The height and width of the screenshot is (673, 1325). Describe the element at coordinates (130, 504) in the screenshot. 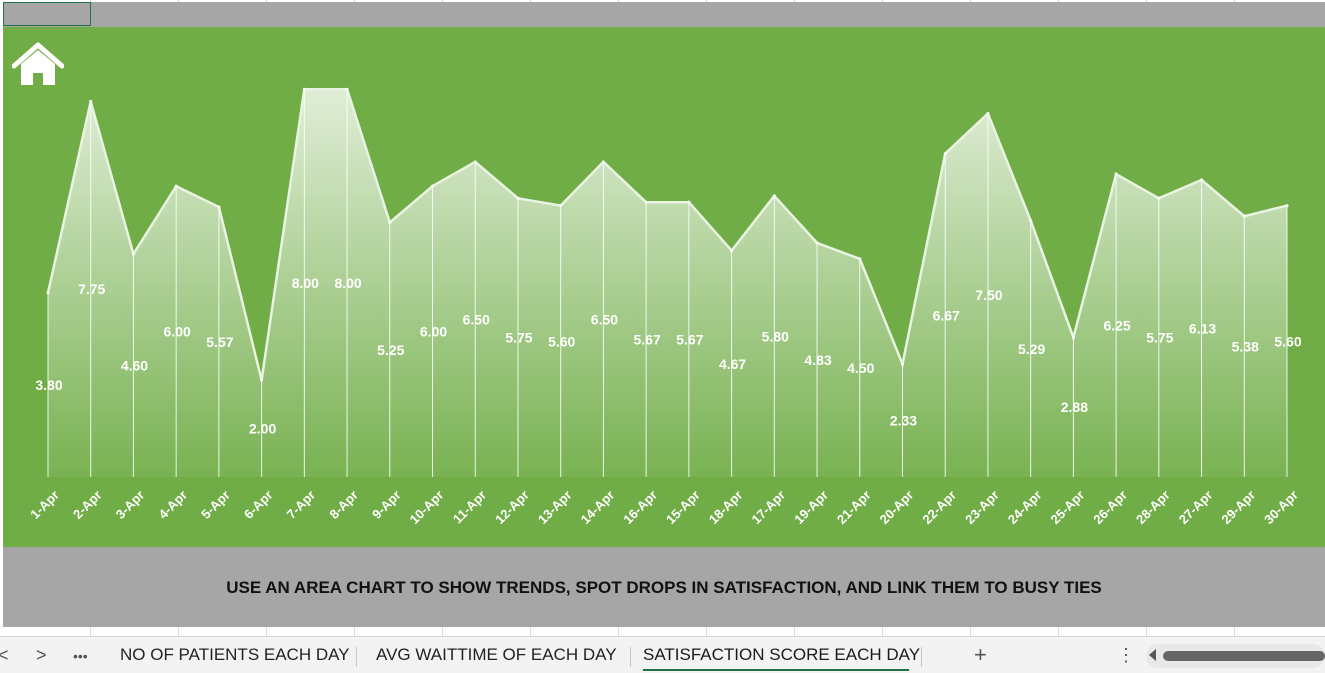

I see `x-tick-label: 3-Apr` at that location.